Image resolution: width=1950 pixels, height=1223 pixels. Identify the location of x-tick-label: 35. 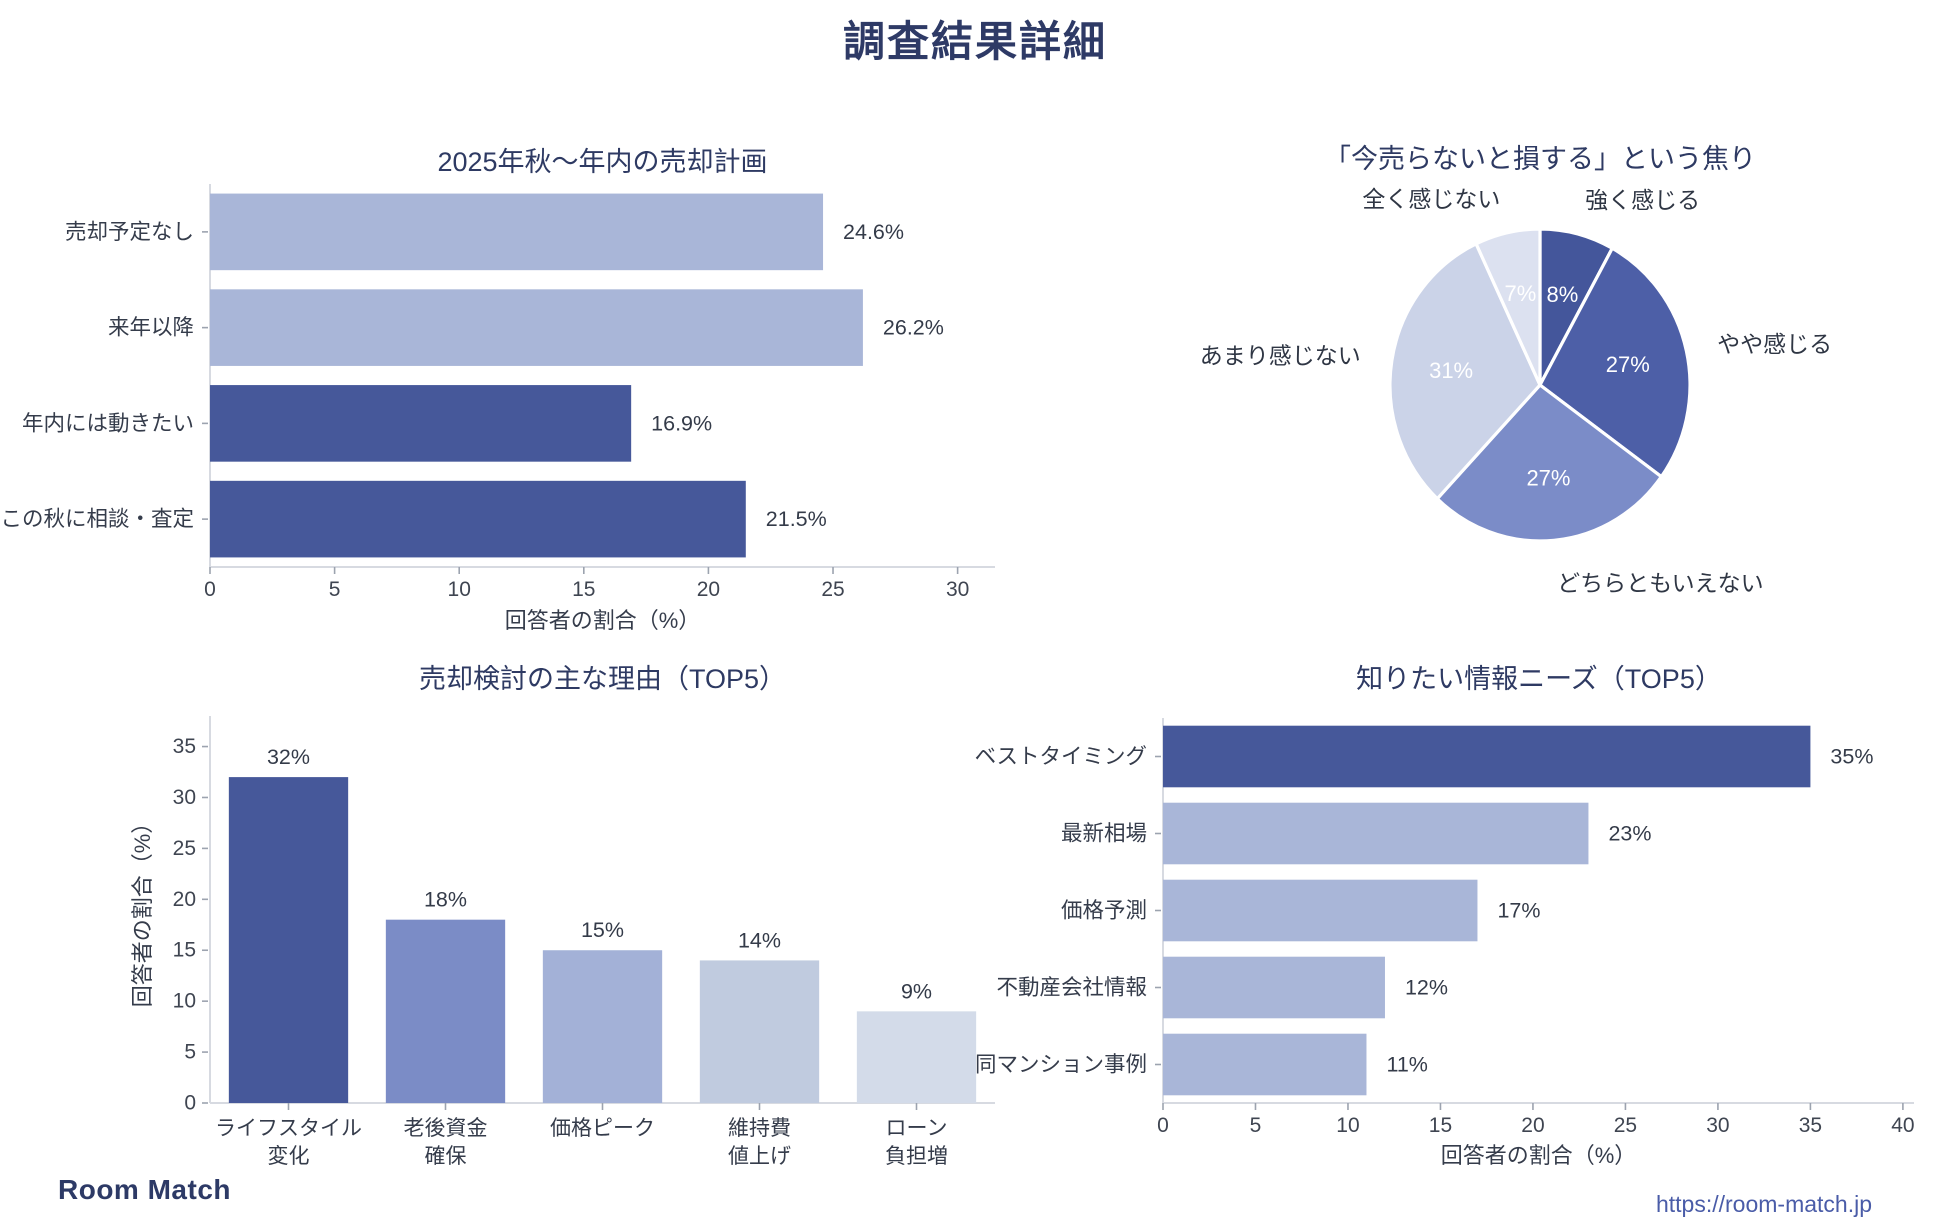
(1810, 1125).